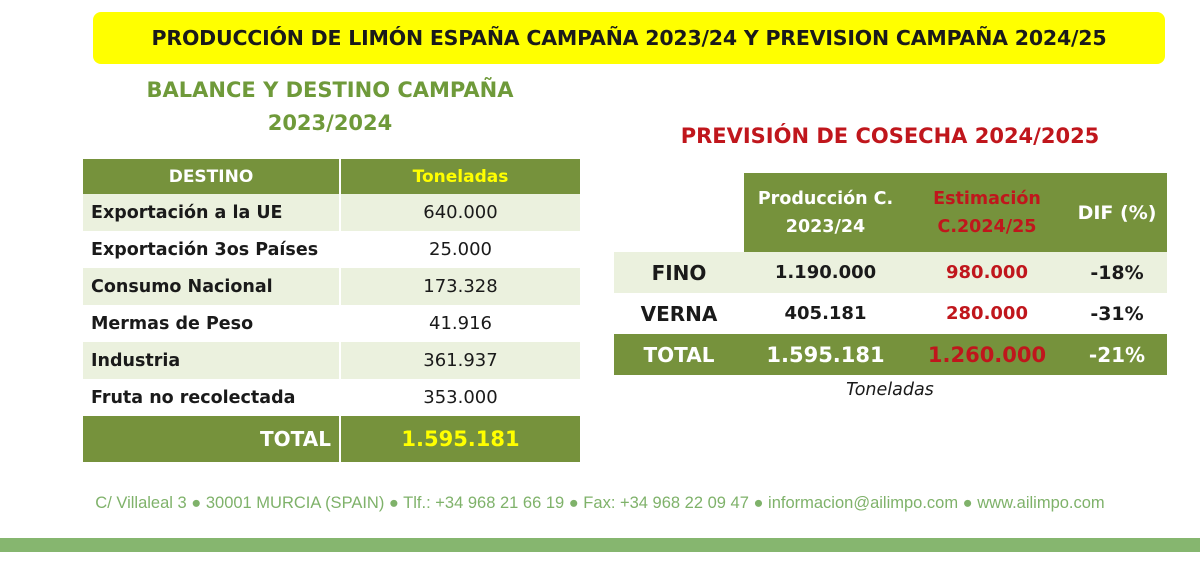  Describe the element at coordinates (825, 212) in the screenshot. I see `header-produccion: Producción C. 2023/24` at that location.